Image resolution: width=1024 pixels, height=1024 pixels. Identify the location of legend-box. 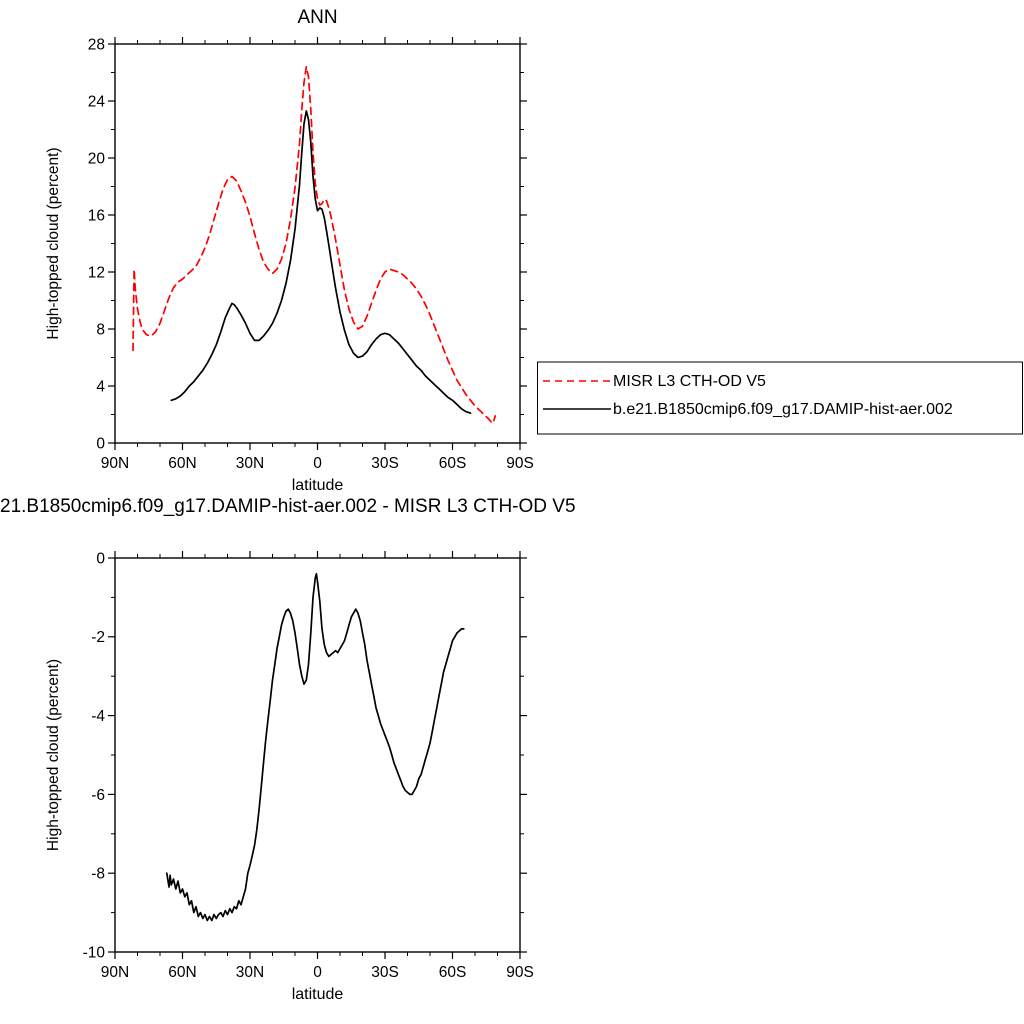
(780, 398).